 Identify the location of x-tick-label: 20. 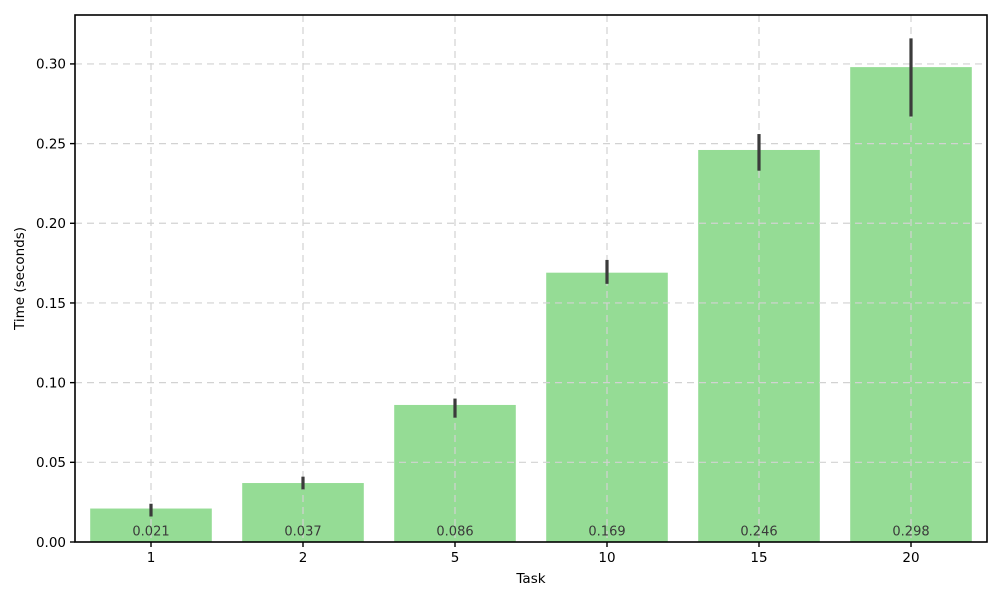
(910, 558).